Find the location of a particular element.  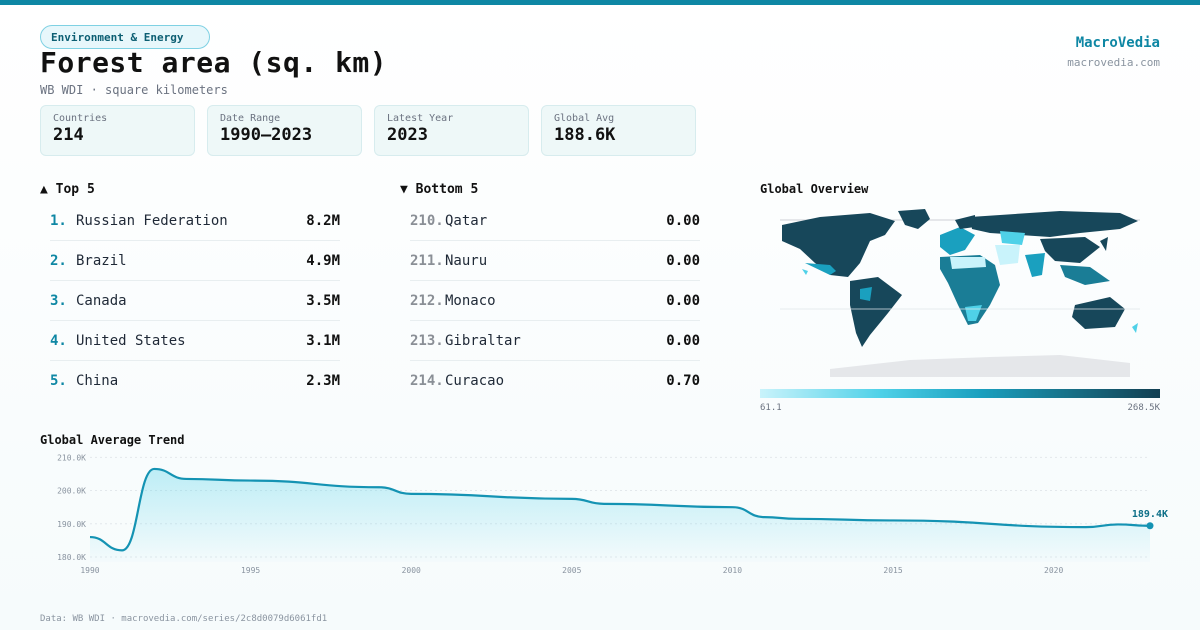

stat-card-latest-year: Latest Year 2023 is located at coordinates (451, 130).